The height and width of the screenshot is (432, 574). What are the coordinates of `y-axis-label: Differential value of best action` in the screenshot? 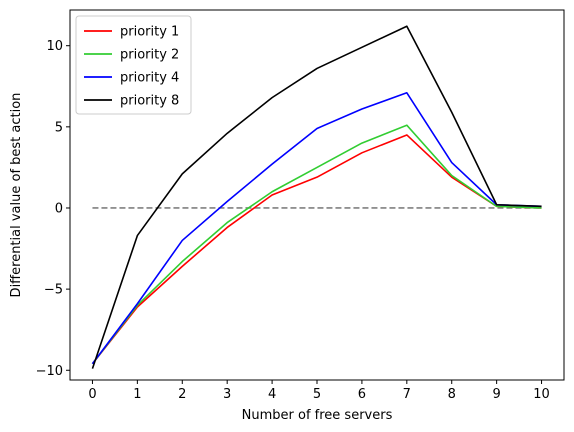 It's located at (16, 195).